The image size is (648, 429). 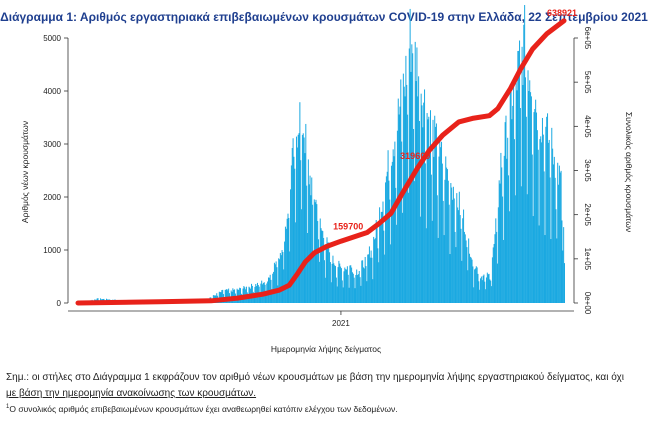 What do you see at coordinates (52, 197) in the screenshot?
I see `y-tick-label: 2000` at bounding box center [52, 197].